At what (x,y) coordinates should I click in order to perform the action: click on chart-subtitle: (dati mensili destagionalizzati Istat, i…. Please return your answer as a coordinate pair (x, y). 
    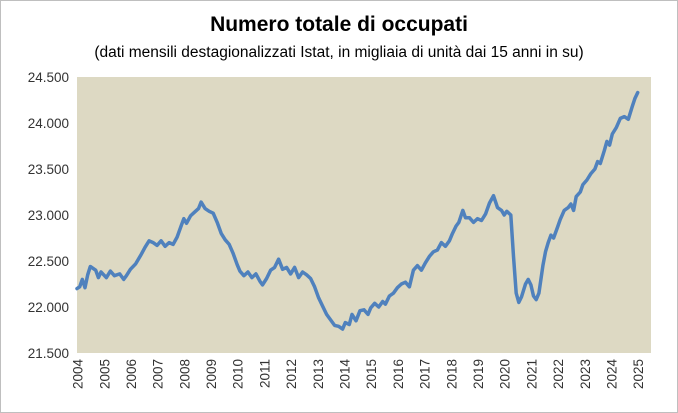
    Looking at the image, I should click on (338, 52).